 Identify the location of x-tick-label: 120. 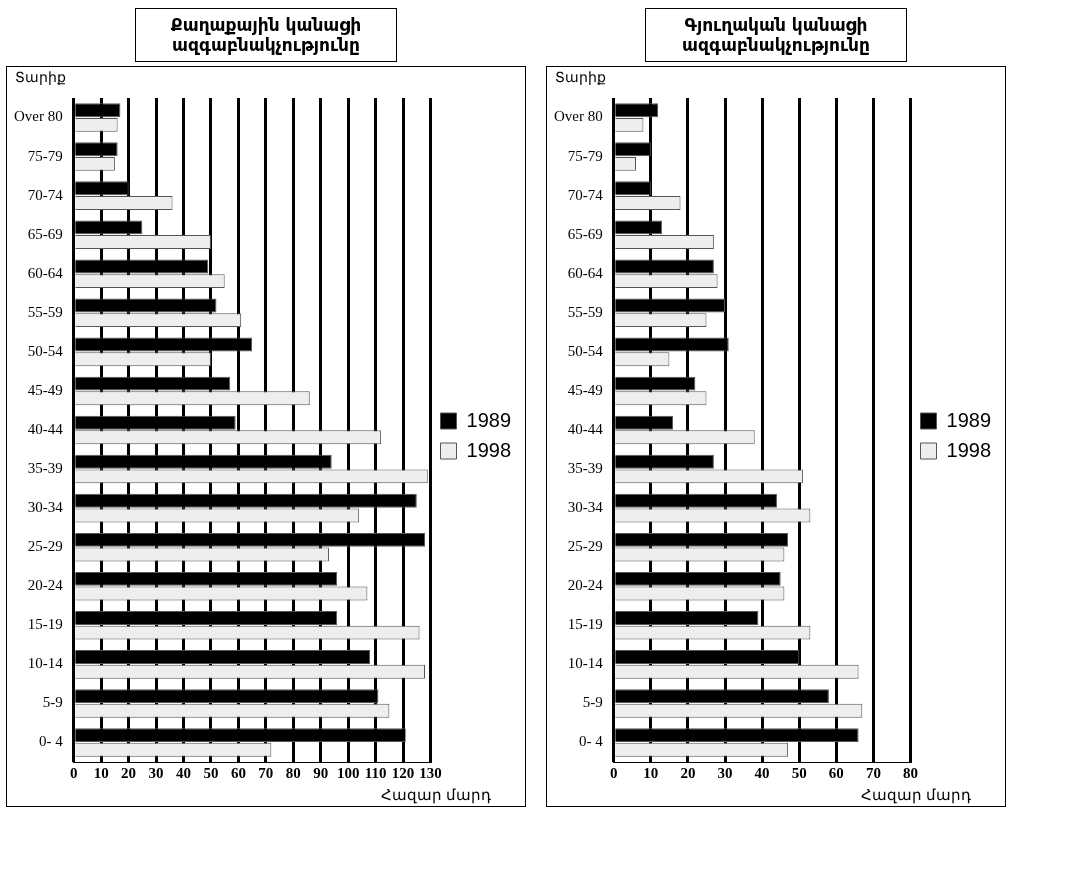
(403, 772).